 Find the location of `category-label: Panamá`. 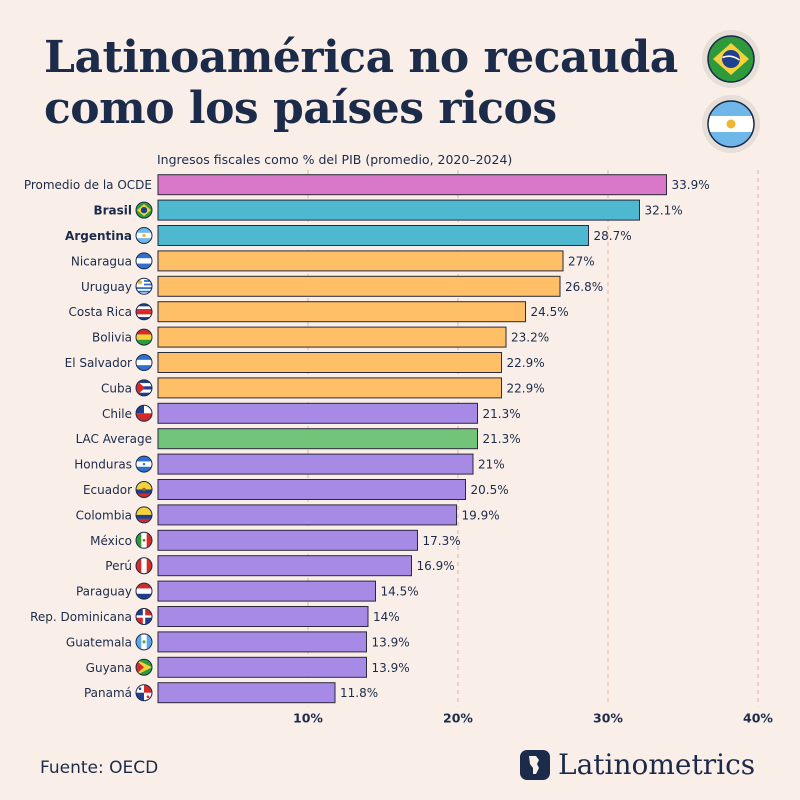

category-label: Panamá is located at coordinates (108, 693).